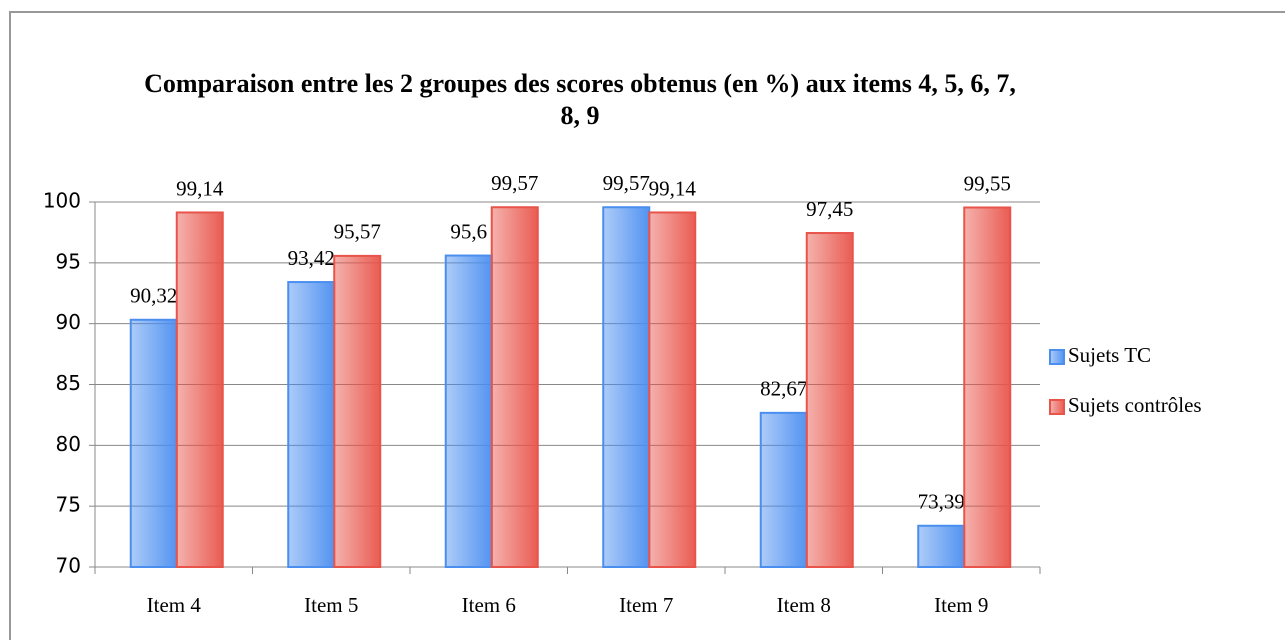  Describe the element at coordinates (804, 605) in the screenshot. I see `x-tick-label: Item 8` at that location.